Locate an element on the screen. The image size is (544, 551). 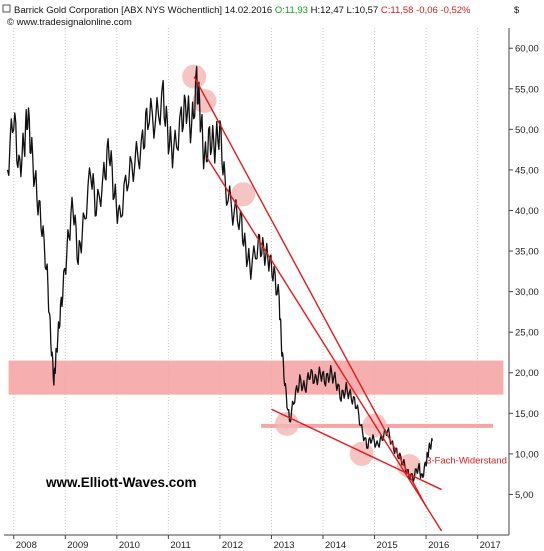
y-tick-label: 10,00 is located at coordinates (527, 454).